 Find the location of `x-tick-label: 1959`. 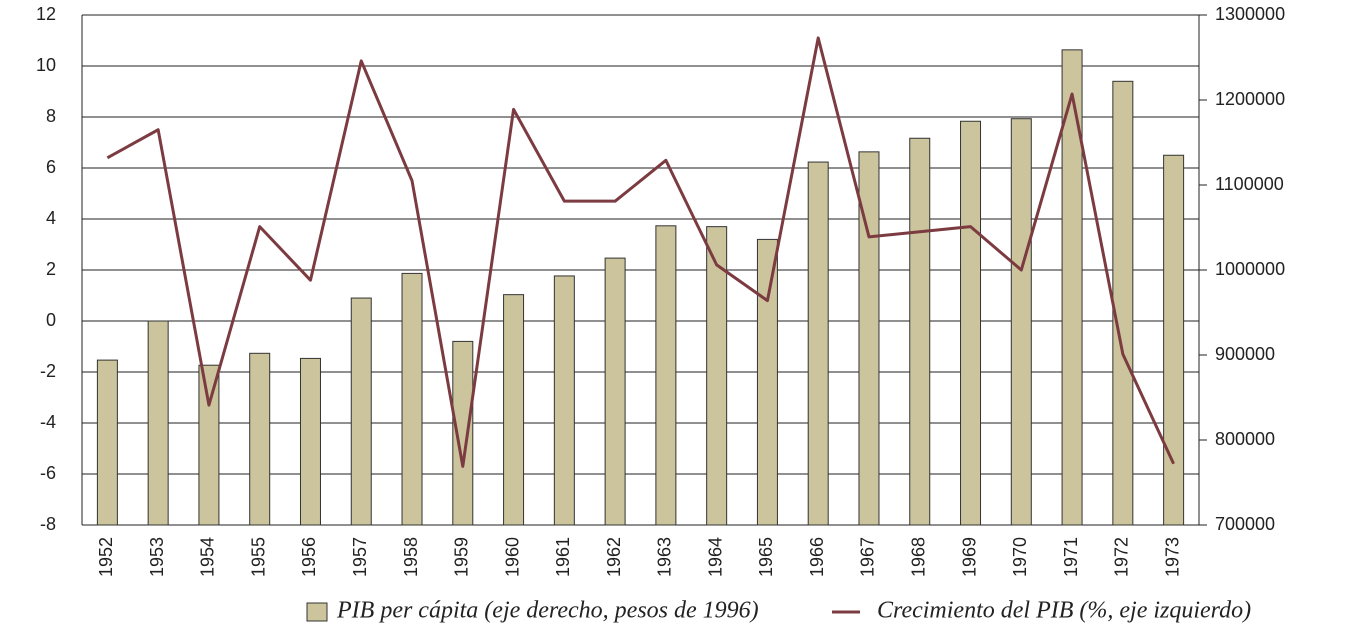

x-tick-label: 1959 is located at coordinates (462, 557).